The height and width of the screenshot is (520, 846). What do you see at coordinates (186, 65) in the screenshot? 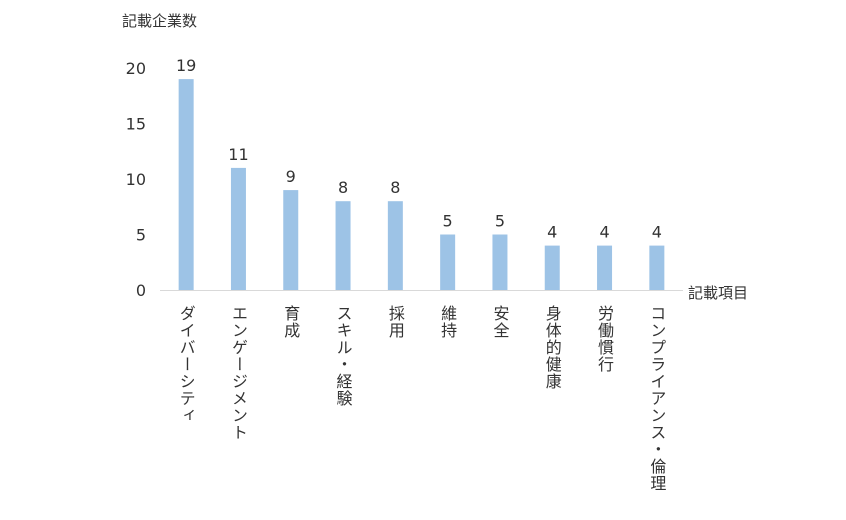
I see `data-label: 19` at bounding box center [186, 65].